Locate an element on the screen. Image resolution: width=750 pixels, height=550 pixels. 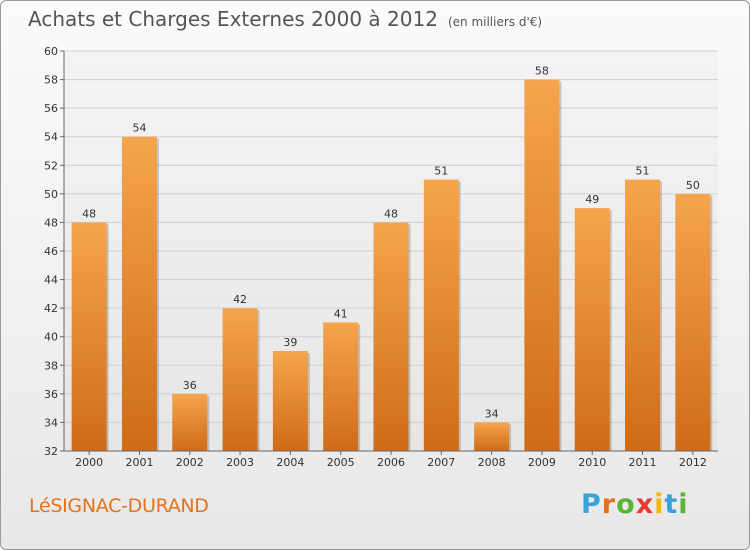
x-tick-label: 2008 is located at coordinates (492, 462).